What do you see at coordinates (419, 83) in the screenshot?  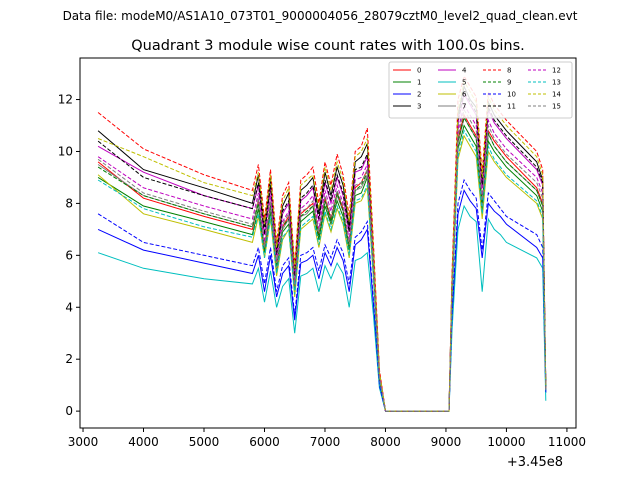 I see `legend-label-1: 1` at bounding box center [419, 83].